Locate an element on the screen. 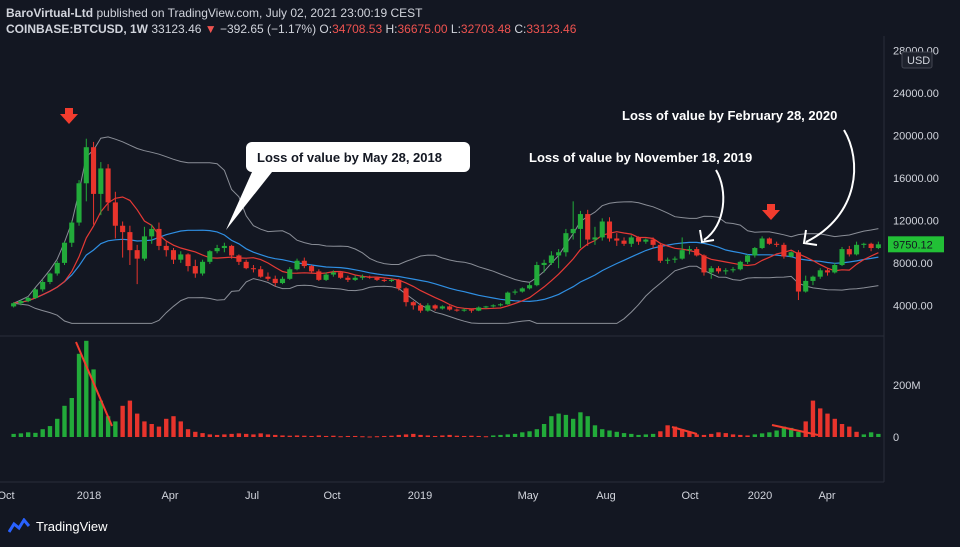 The height and width of the screenshot is (547, 960). price-tick-label: 12000.00 is located at coordinates (916, 221).